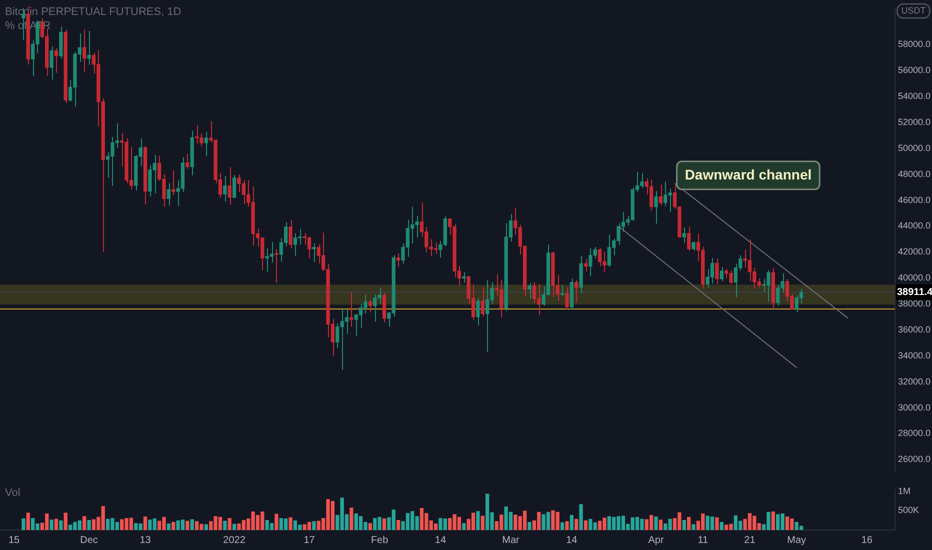 This screenshot has width=932, height=550. What do you see at coordinates (914, 329) in the screenshot?
I see `y-tick-label: 36000.0` at bounding box center [914, 329].